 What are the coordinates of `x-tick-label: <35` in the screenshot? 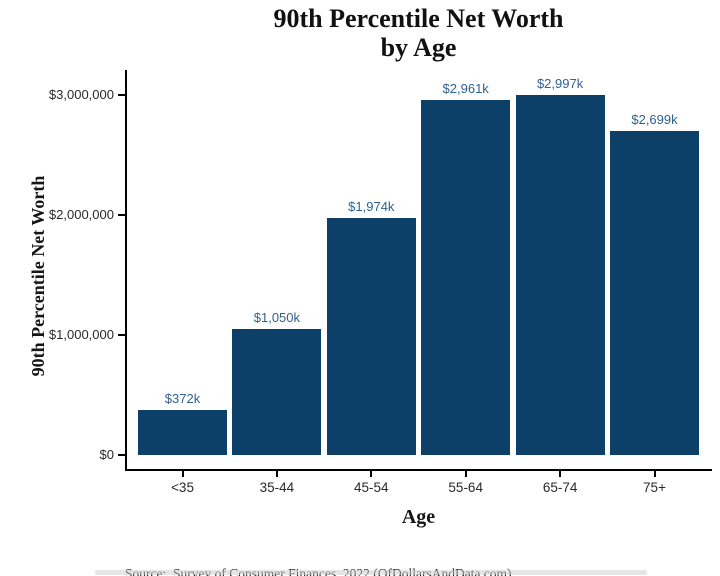 It's located at (182, 487).